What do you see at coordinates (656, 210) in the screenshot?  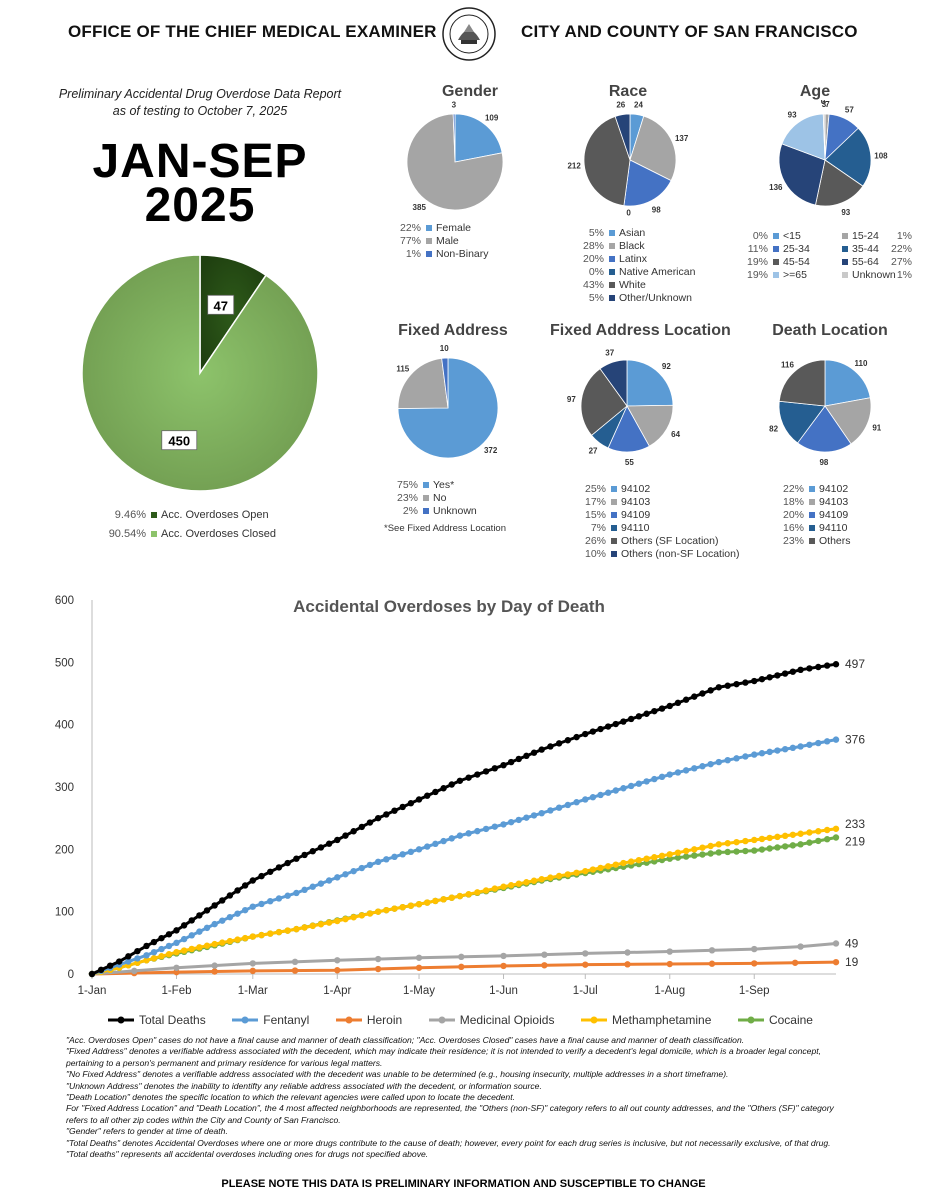 I see `race-value-label-2: 98` at bounding box center [656, 210].